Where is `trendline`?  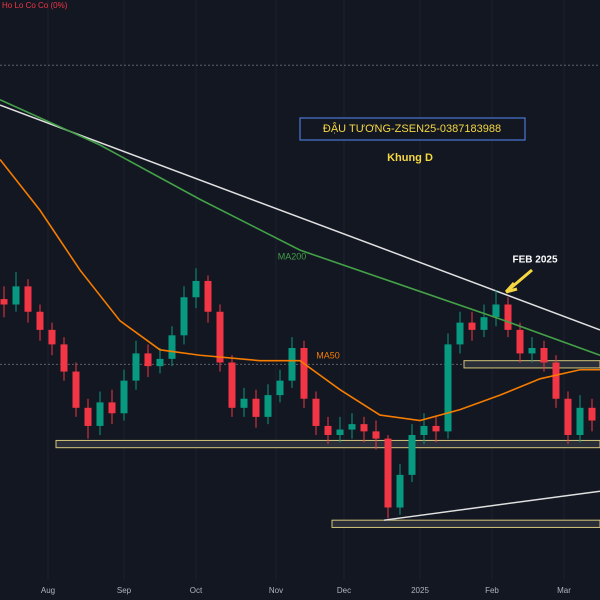 trendline is located at coordinates (491, 505).